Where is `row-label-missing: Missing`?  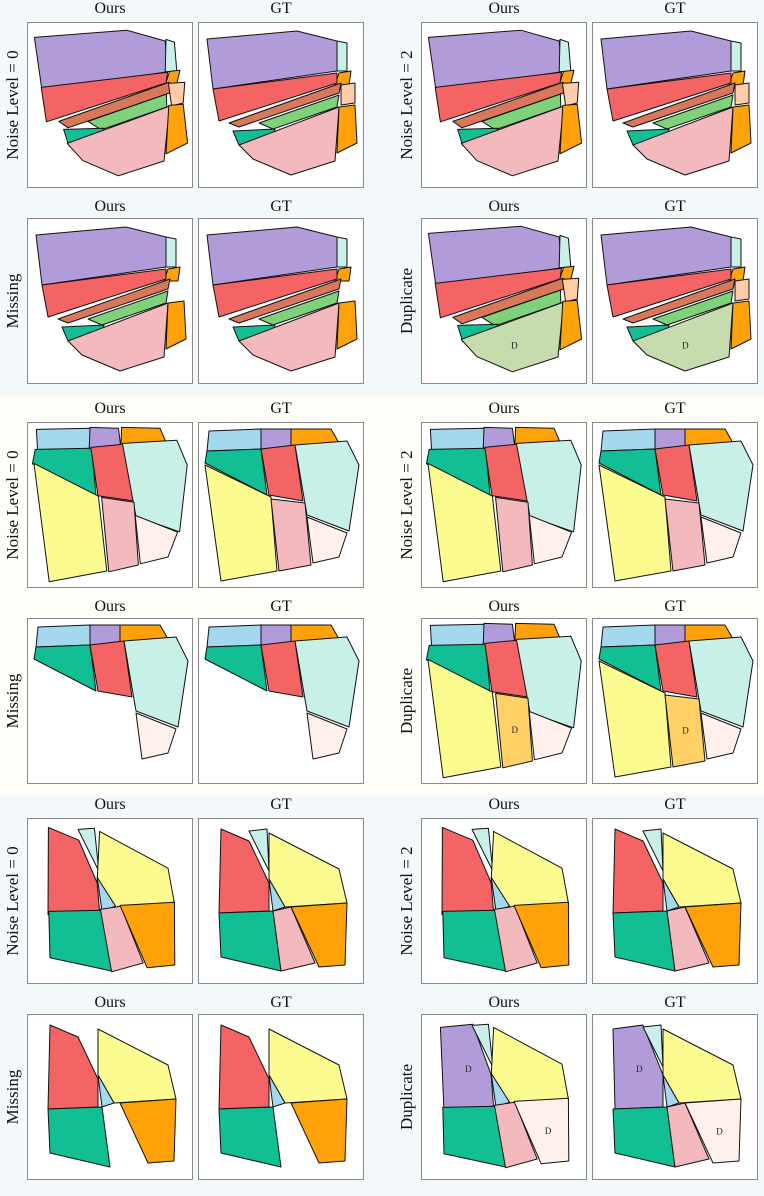 row-label-missing: Missing is located at coordinates (12, 701).